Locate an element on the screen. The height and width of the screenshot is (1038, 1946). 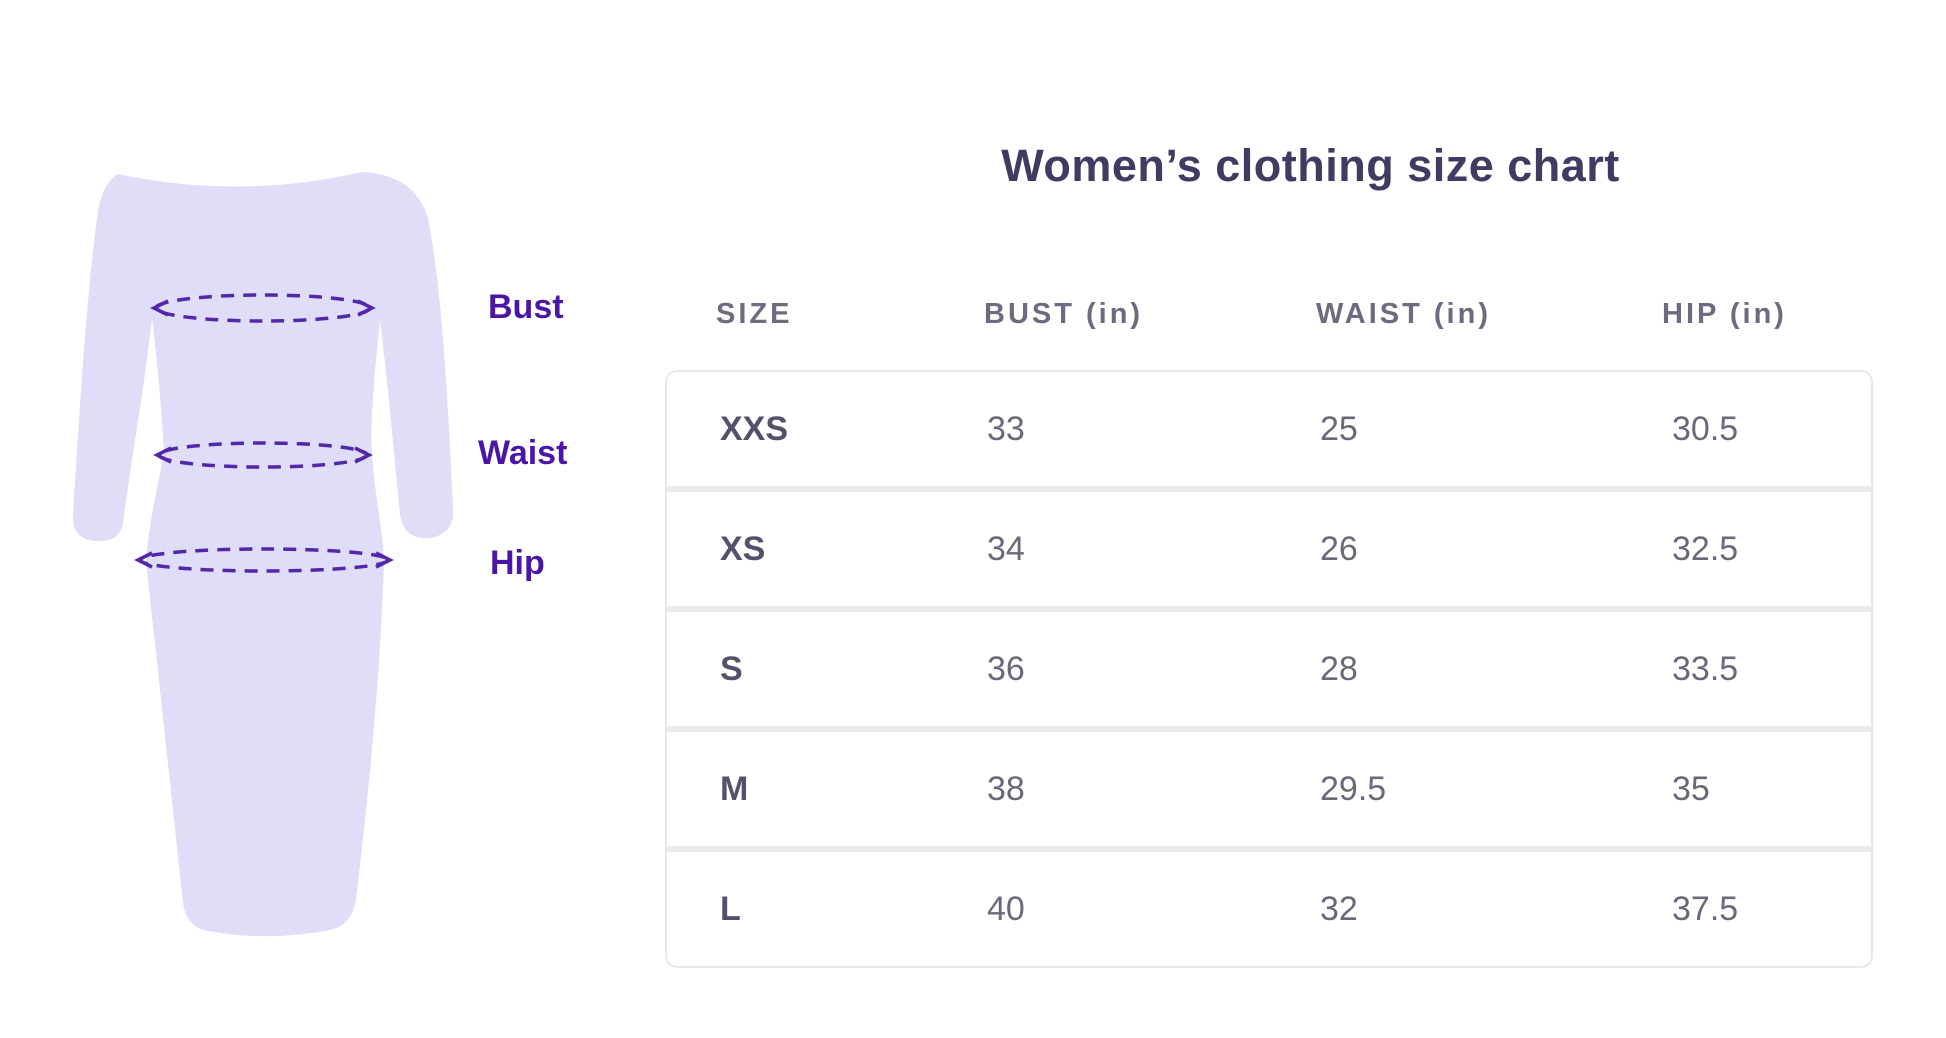
bust-measurement-ellipse is located at coordinates (263, 308).